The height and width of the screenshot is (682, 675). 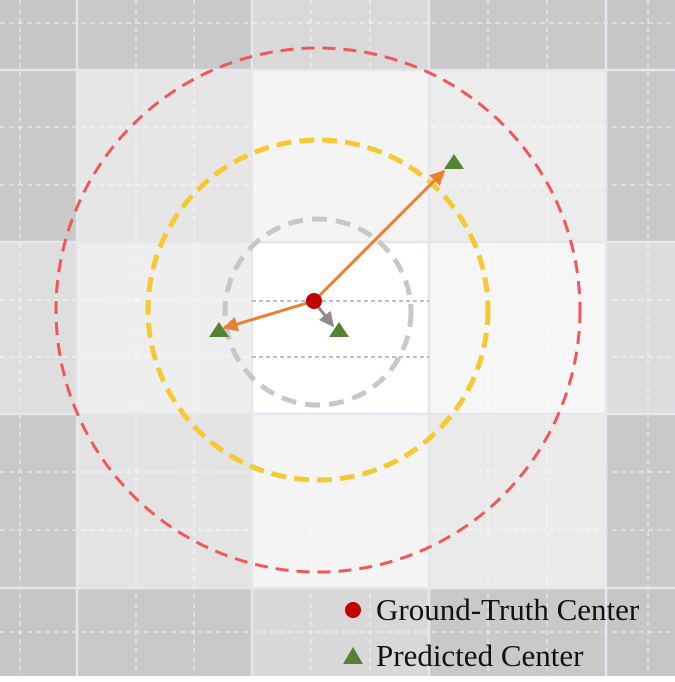 What do you see at coordinates (379, 236) in the screenshot?
I see `offset-arrow-upper-right` at bounding box center [379, 236].